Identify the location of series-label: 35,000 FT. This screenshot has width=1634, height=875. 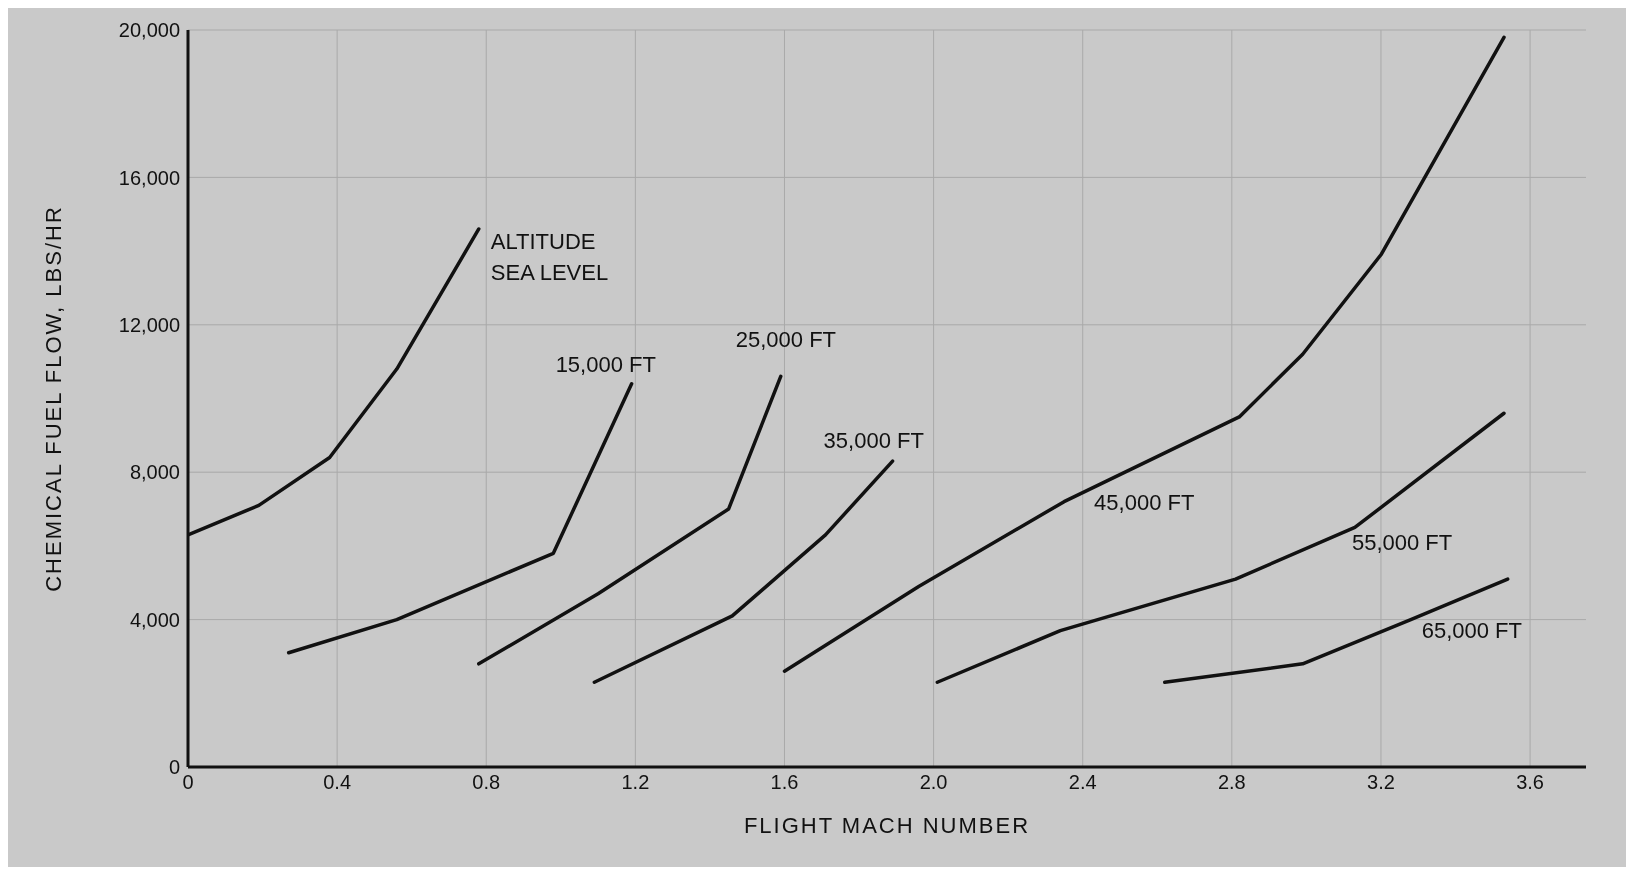
(873, 440).